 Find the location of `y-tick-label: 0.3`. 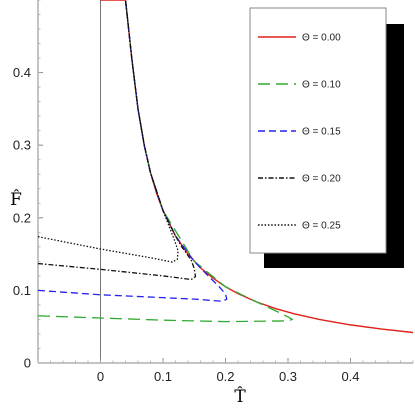

y-tick-label: 0.3 is located at coordinates (22, 145).